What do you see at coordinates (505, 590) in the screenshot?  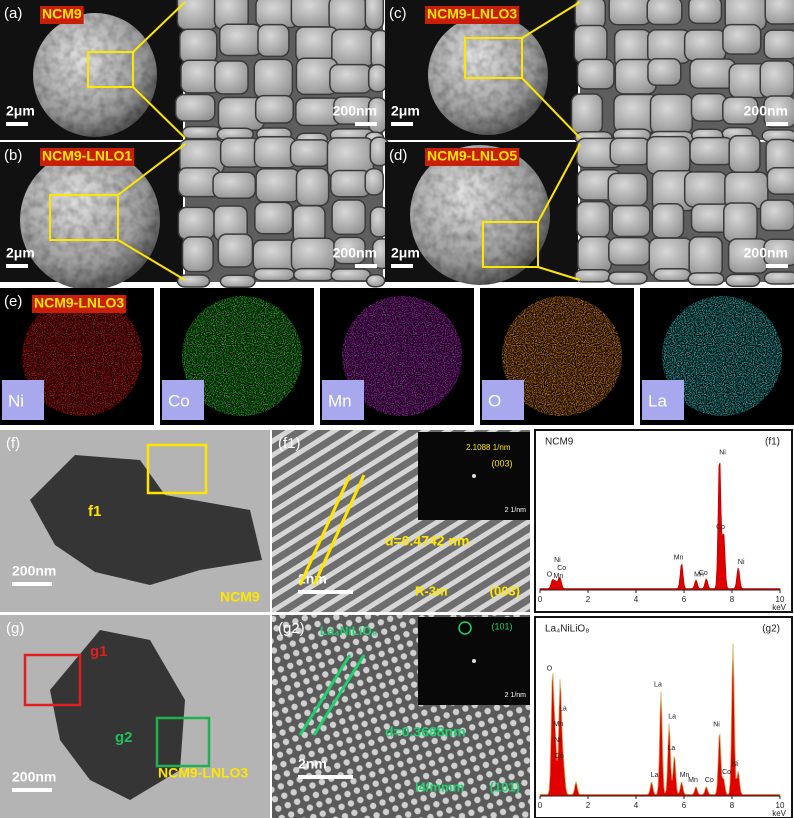 I see `plane: (003)` at bounding box center [505, 590].